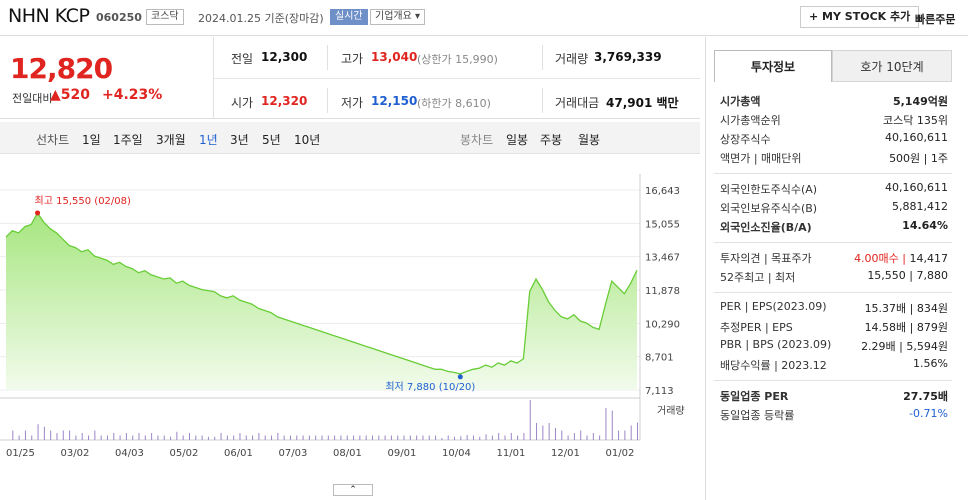 The width and height of the screenshot is (968, 500). I want to click on candle-tab: 일봉, so click(517, 140).